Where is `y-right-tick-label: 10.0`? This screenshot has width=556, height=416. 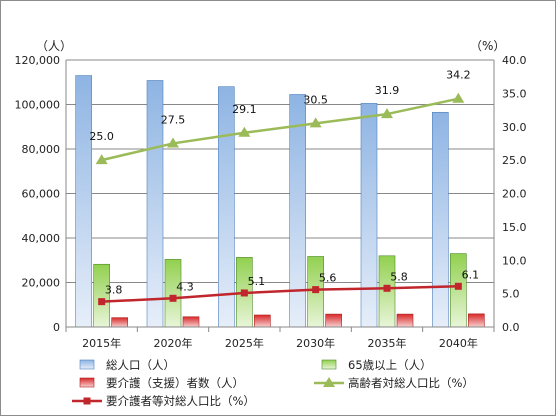
y-right-tick-label: 10.0 is located at coordinates (514, 260).